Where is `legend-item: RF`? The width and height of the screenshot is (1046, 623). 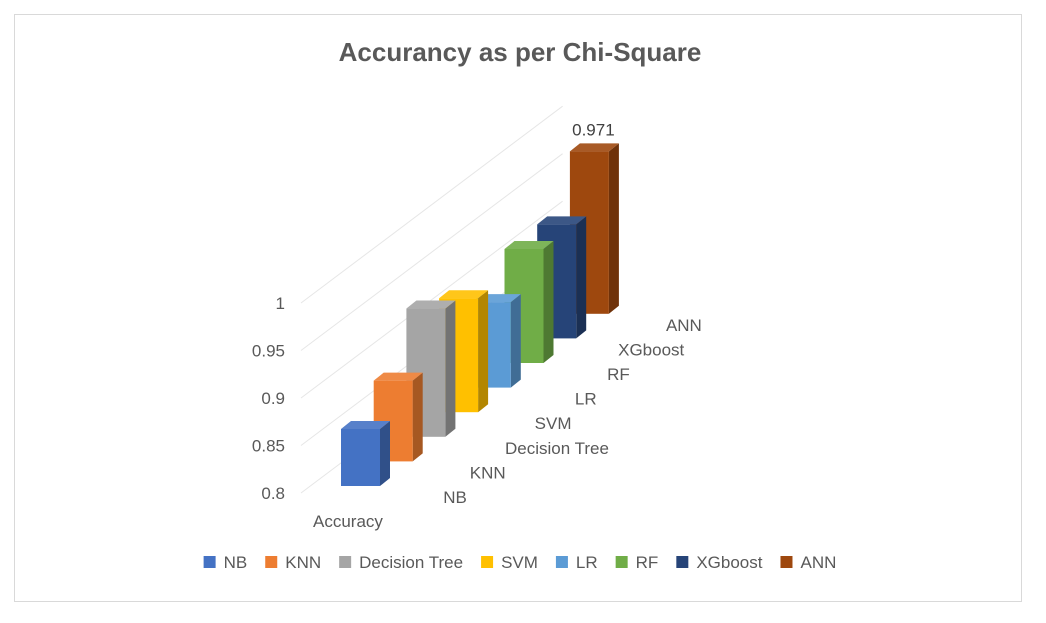
legend-item: RF is located at coordinates (637, 562).